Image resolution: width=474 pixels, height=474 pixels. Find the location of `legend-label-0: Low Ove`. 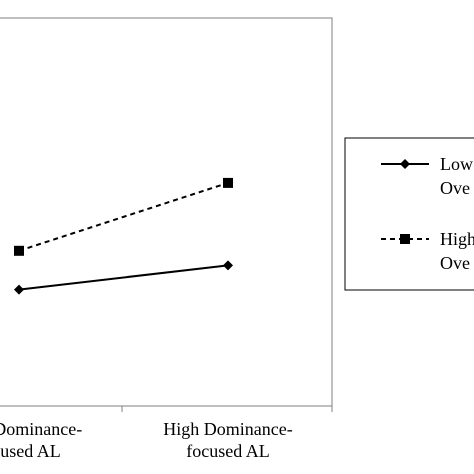

legend-label-0: Low Ove is located at coordinates (456, 176).